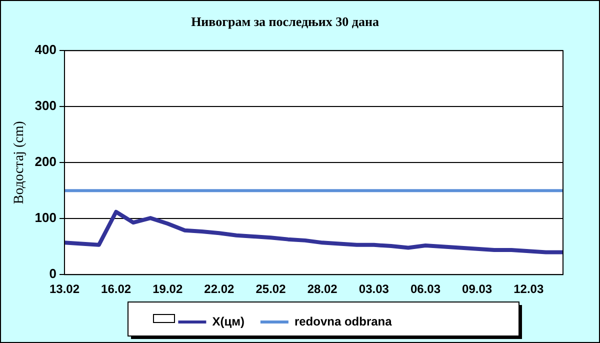 The width and height of the screenshot is (600, 343). I want to click on legend-label: X(цм), so click(228, 321).